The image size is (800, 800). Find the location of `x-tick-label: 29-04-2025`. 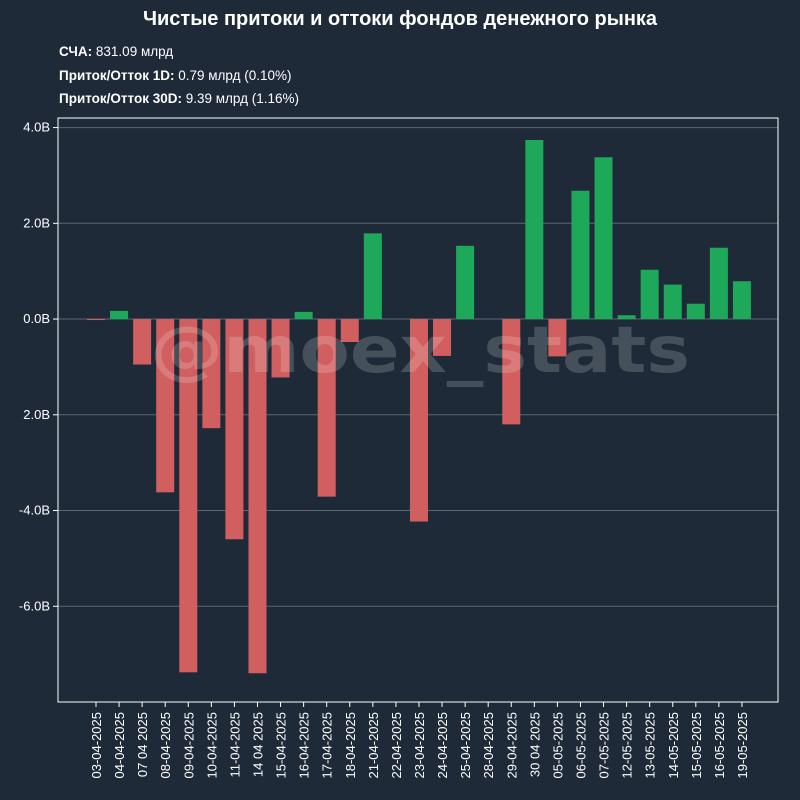

x-tick-label: 29-04-2025 is located at coordinates (511, 745).